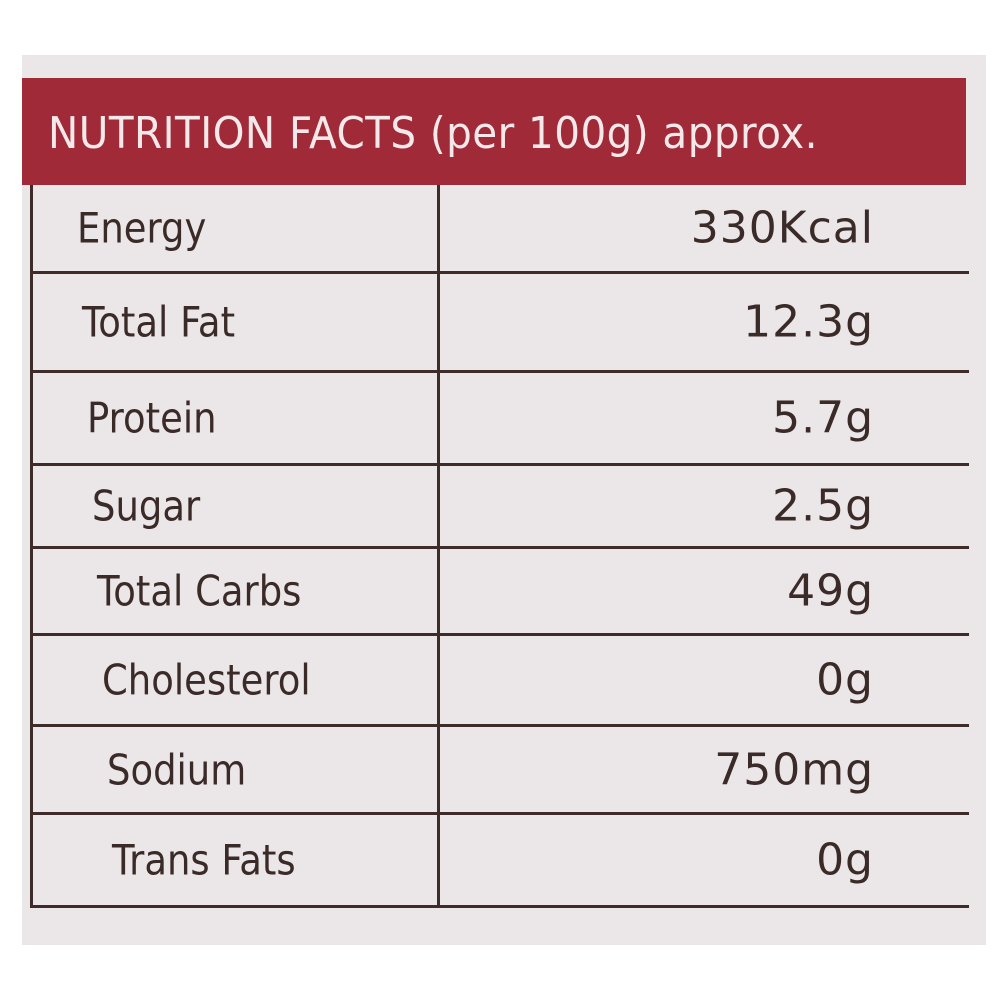 Image resolution: width=1000 pixels, height=1000 pixels. I want to click on nutrient-cell: Cholesterol, so click(236, 680).